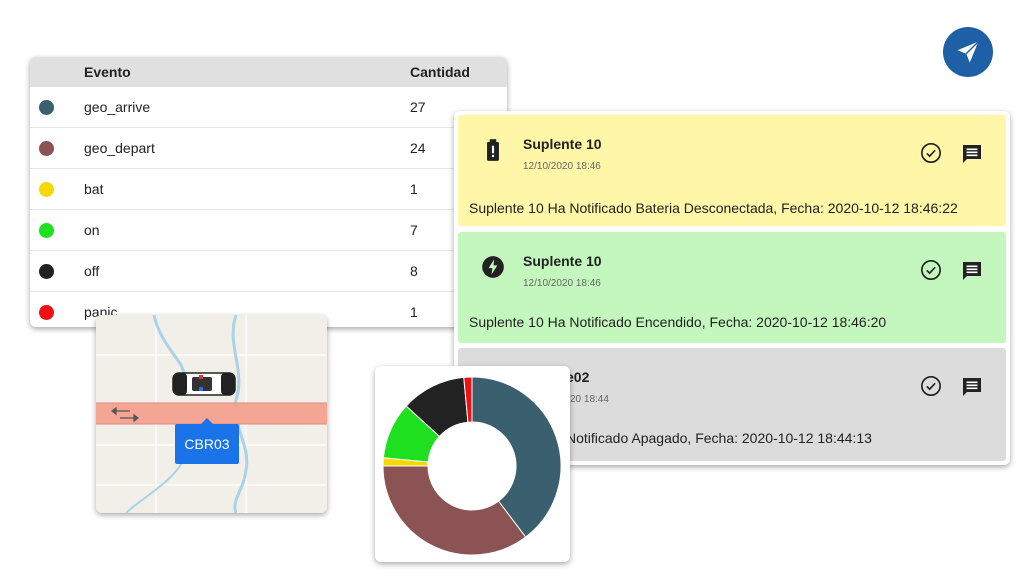 This screenshot has width=1024, height=576. I want to click on table-row: geo_depart 24, so click(268, 148).